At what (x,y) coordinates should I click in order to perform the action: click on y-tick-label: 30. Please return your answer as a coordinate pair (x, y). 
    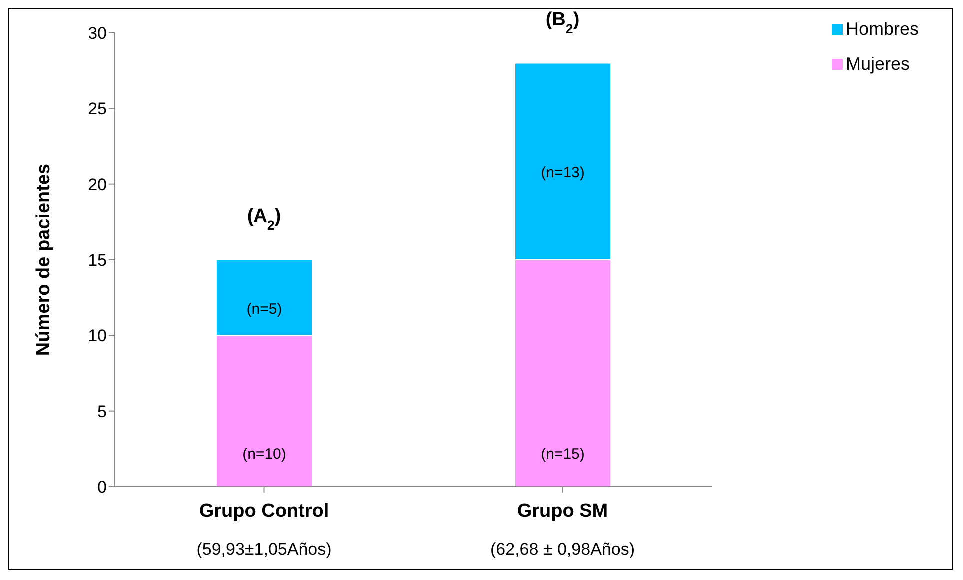
    Looking at the image, I should click on (97, 34).